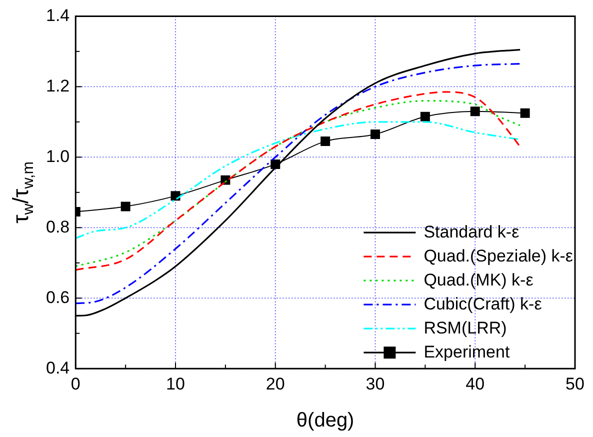 Image resolution: width=593 pixels, height=437 pixels. Describe the element at coordinates (465, 328) in the screenshot. I see `legend-label: RSM(LRR)` at that location.